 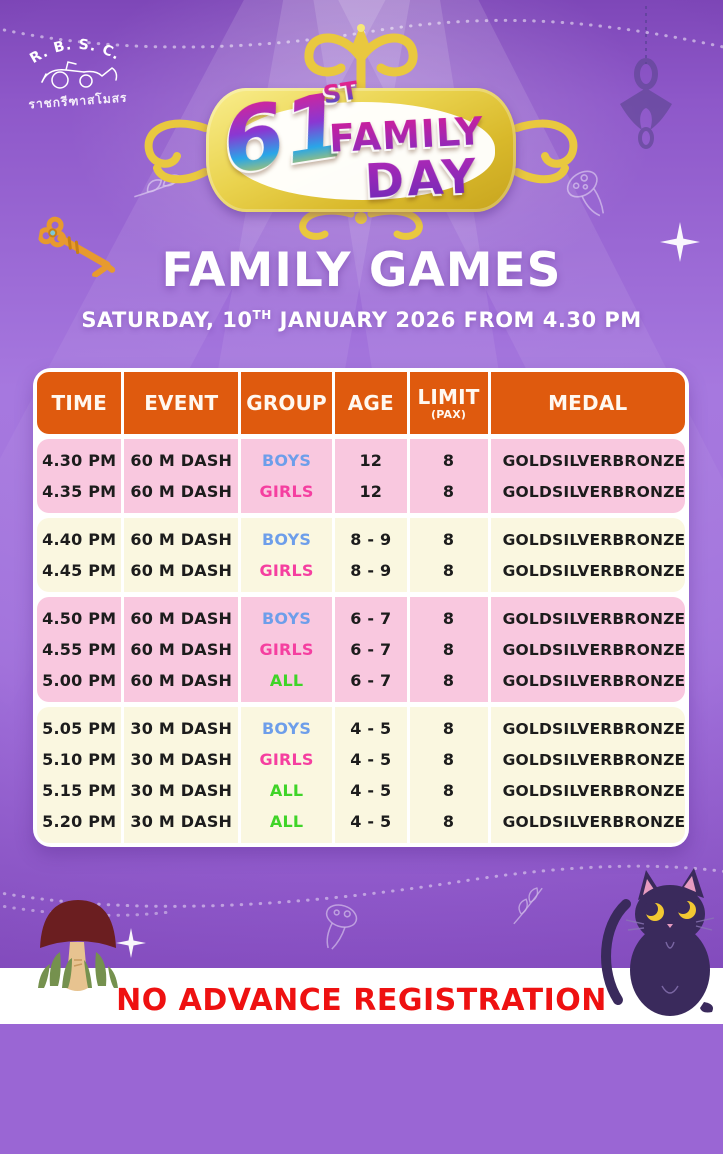 What do you see at coordinates (287, 728) in the screenshot?
I see `cell-group: BOYS` at bounding box center [287, 728].